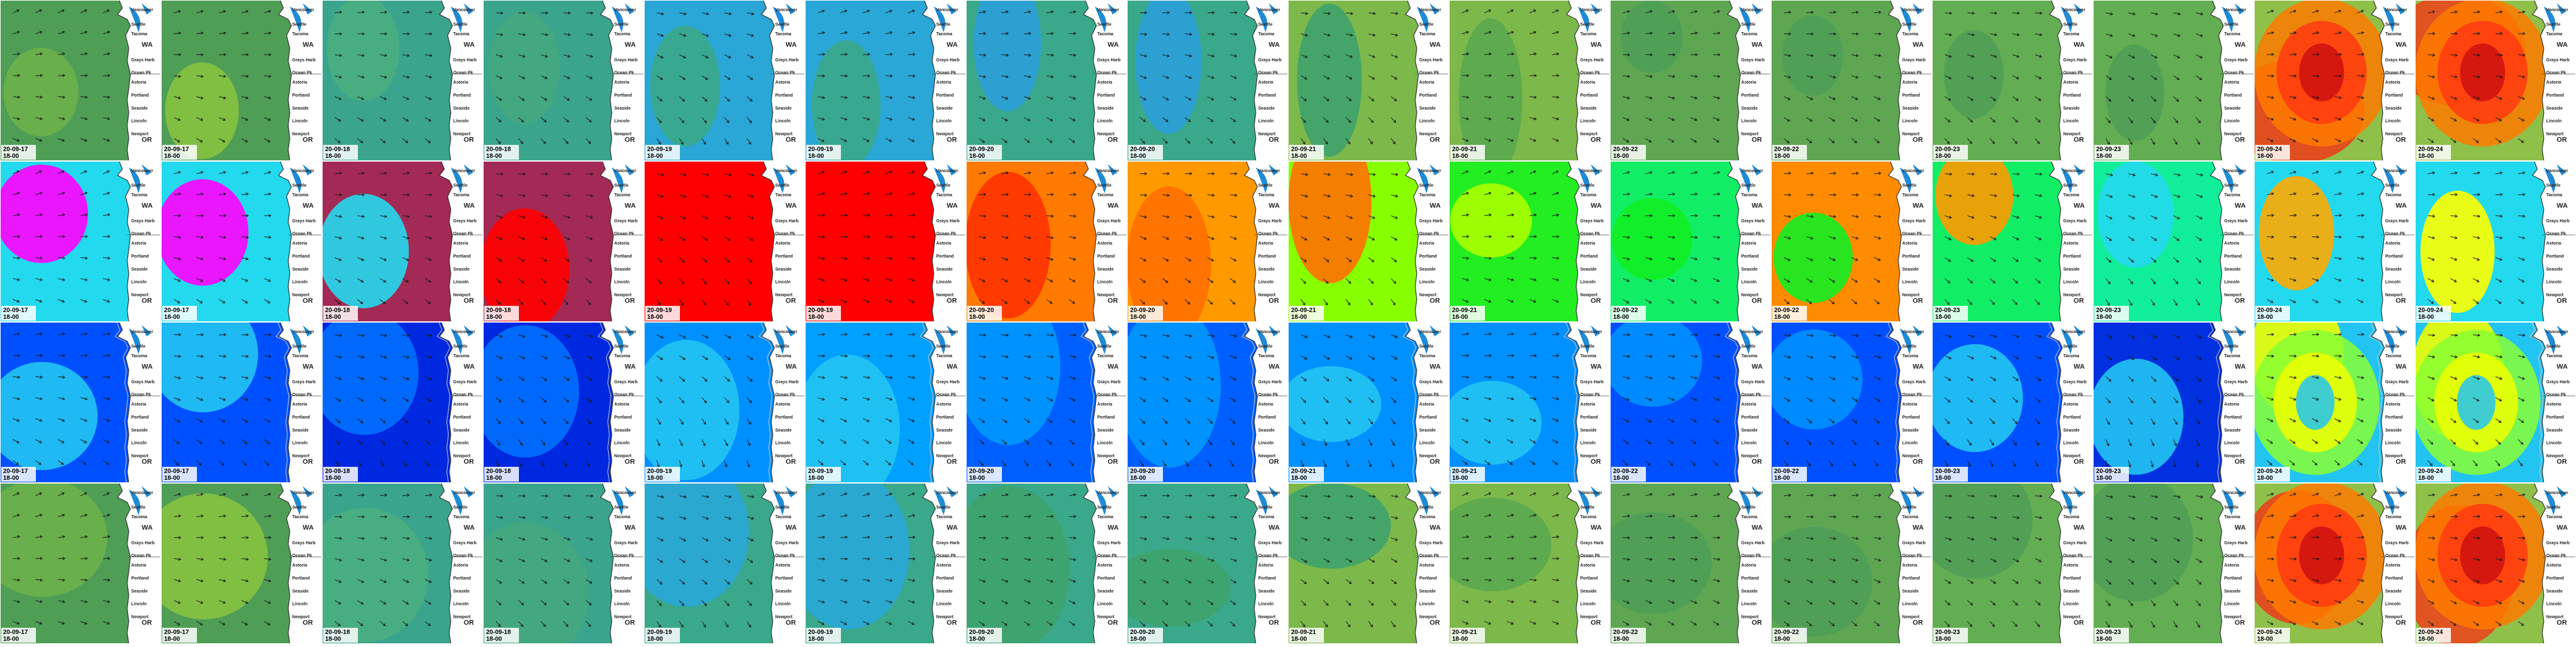  What do you see at coordinates (1786, 310) in the screenshot?
I see `forecast-date: 20-09-22` at bounding box center [1786, 310].